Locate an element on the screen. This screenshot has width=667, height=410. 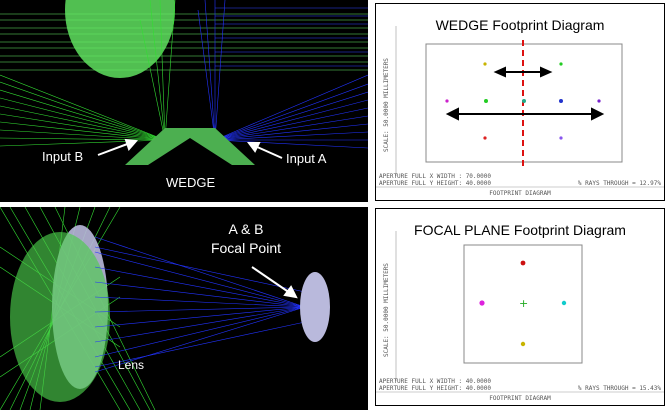
lens-label: Lens is located at coordinates (131, 365).